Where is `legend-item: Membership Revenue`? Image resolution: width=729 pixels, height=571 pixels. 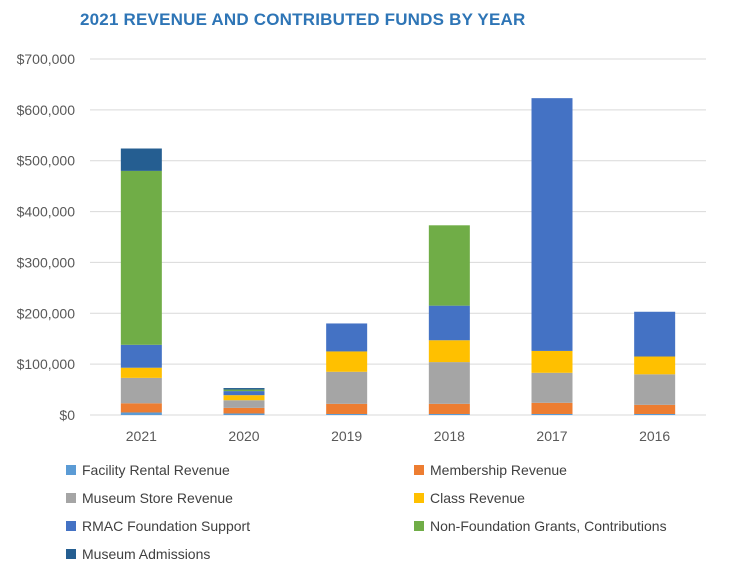
legend-item: Membership Revenue is located at coordinates (490, 470).